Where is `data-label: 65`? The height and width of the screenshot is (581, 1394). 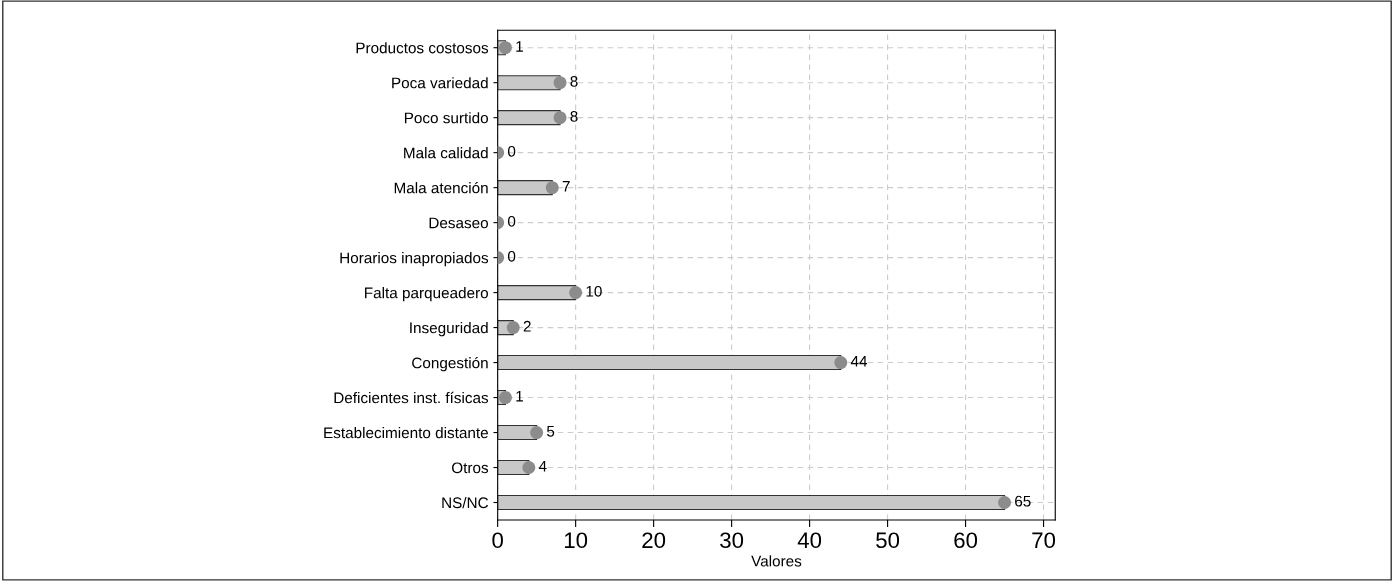
data-label: 65 is located at coordinates (1023, 501).